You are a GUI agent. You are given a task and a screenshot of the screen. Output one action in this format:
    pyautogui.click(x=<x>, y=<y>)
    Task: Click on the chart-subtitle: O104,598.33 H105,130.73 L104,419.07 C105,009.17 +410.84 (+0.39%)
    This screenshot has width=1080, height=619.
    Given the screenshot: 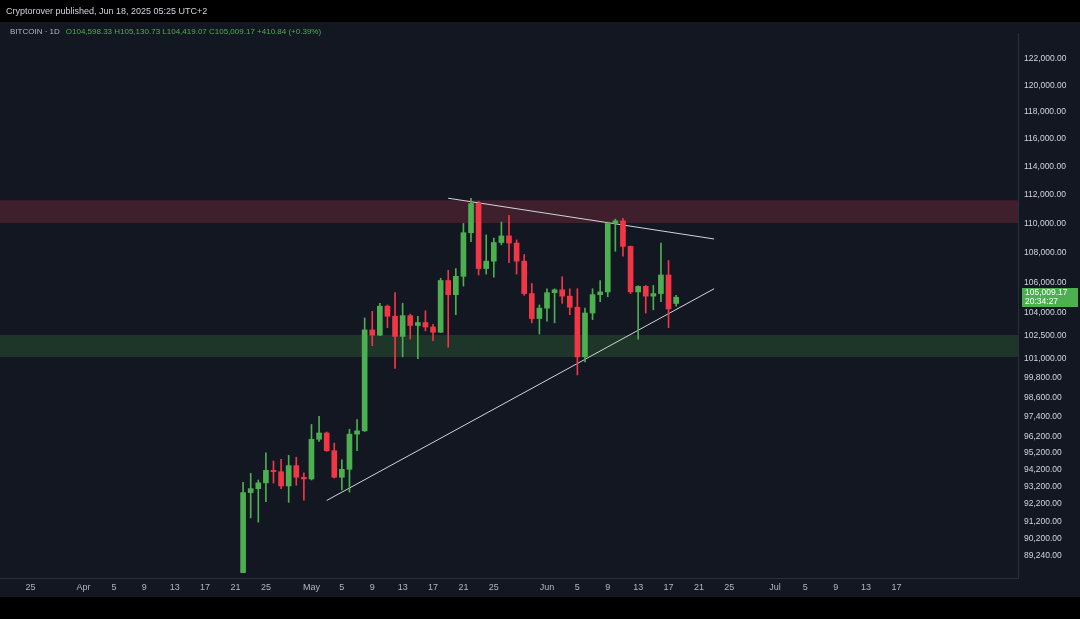 What is the action you would take?
    pyautogui.click(x=193, y=31)
    